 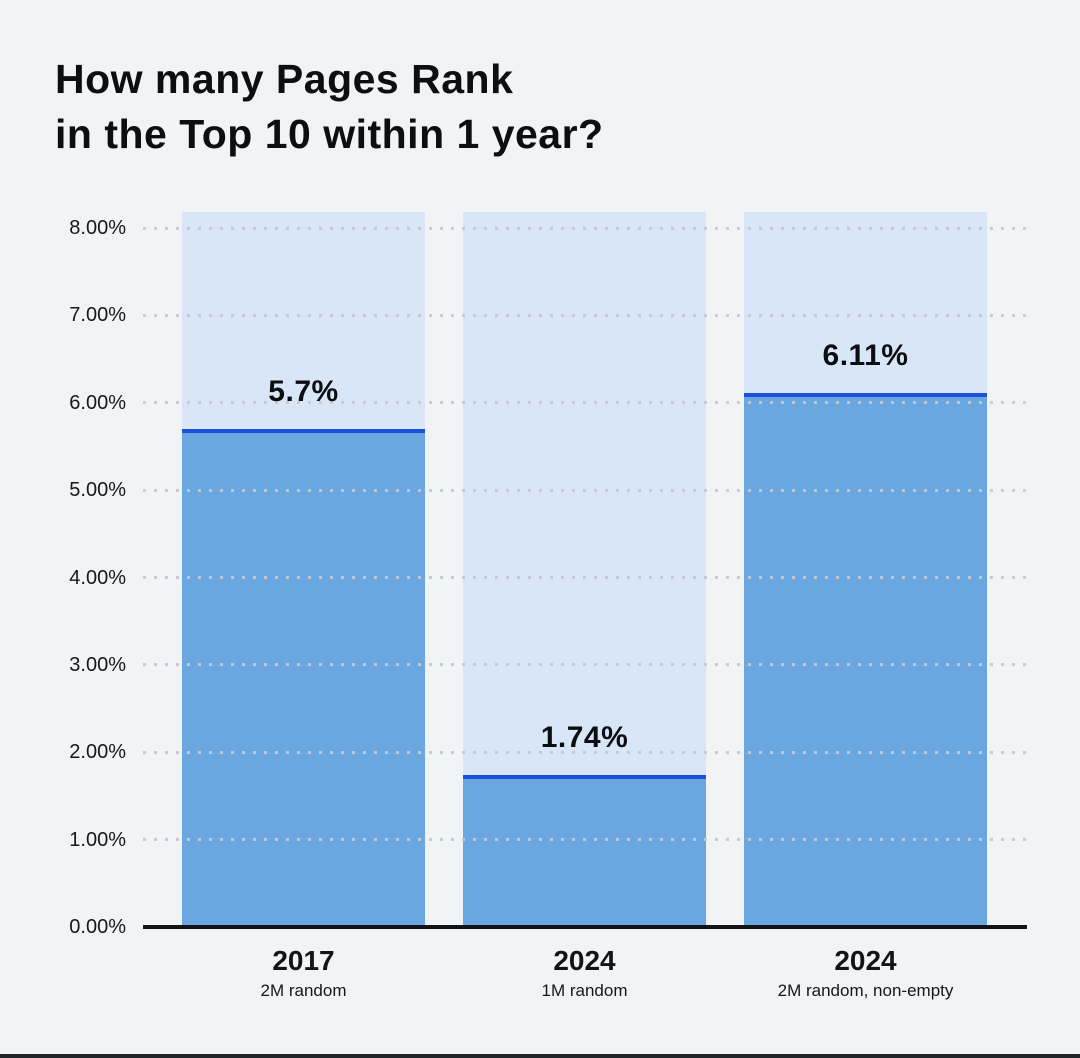 What do you see at coordinates (585, 228) in the screenshot?
I see `gridline-8.00%` at bounding box center [585, 228].